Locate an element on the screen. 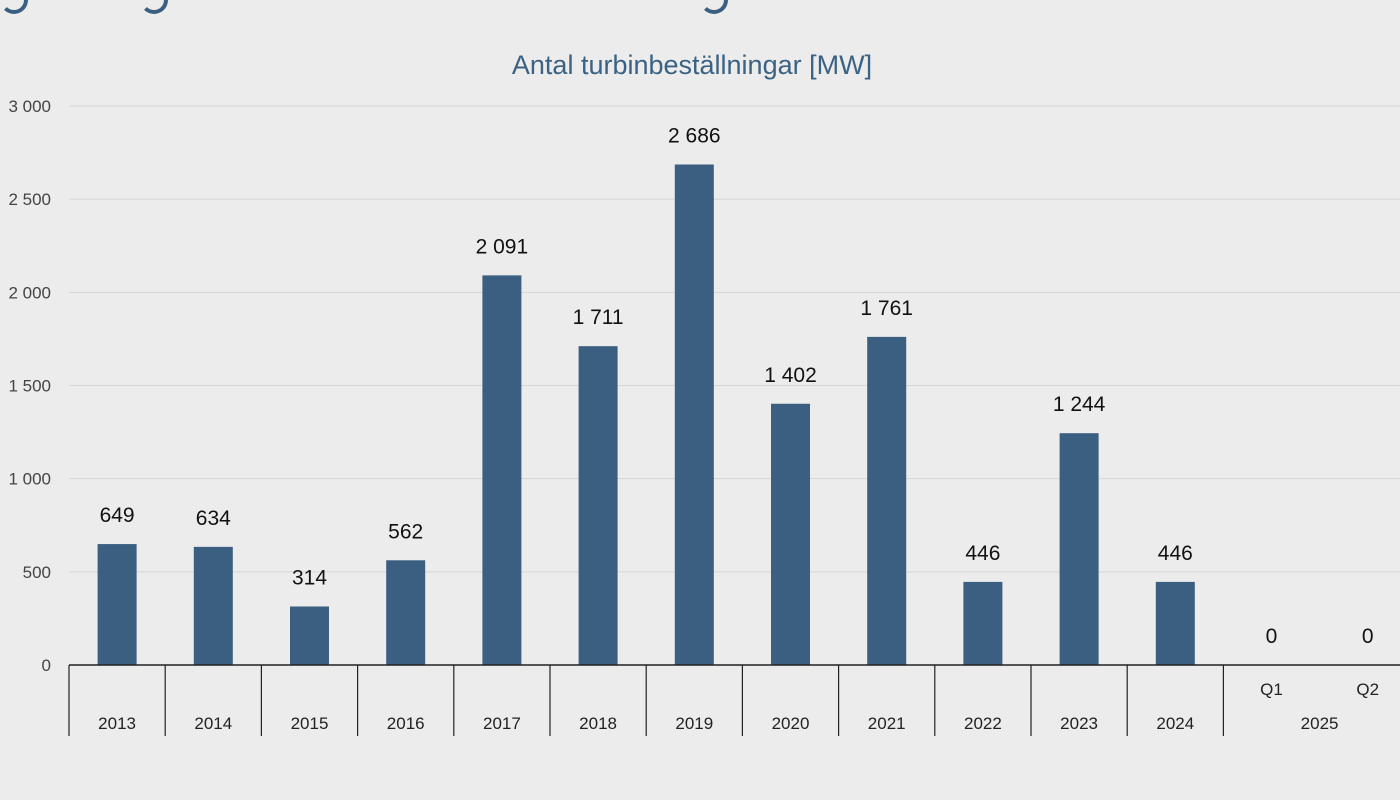  data-label: 1 244 is located at coordinates (1079, 404).